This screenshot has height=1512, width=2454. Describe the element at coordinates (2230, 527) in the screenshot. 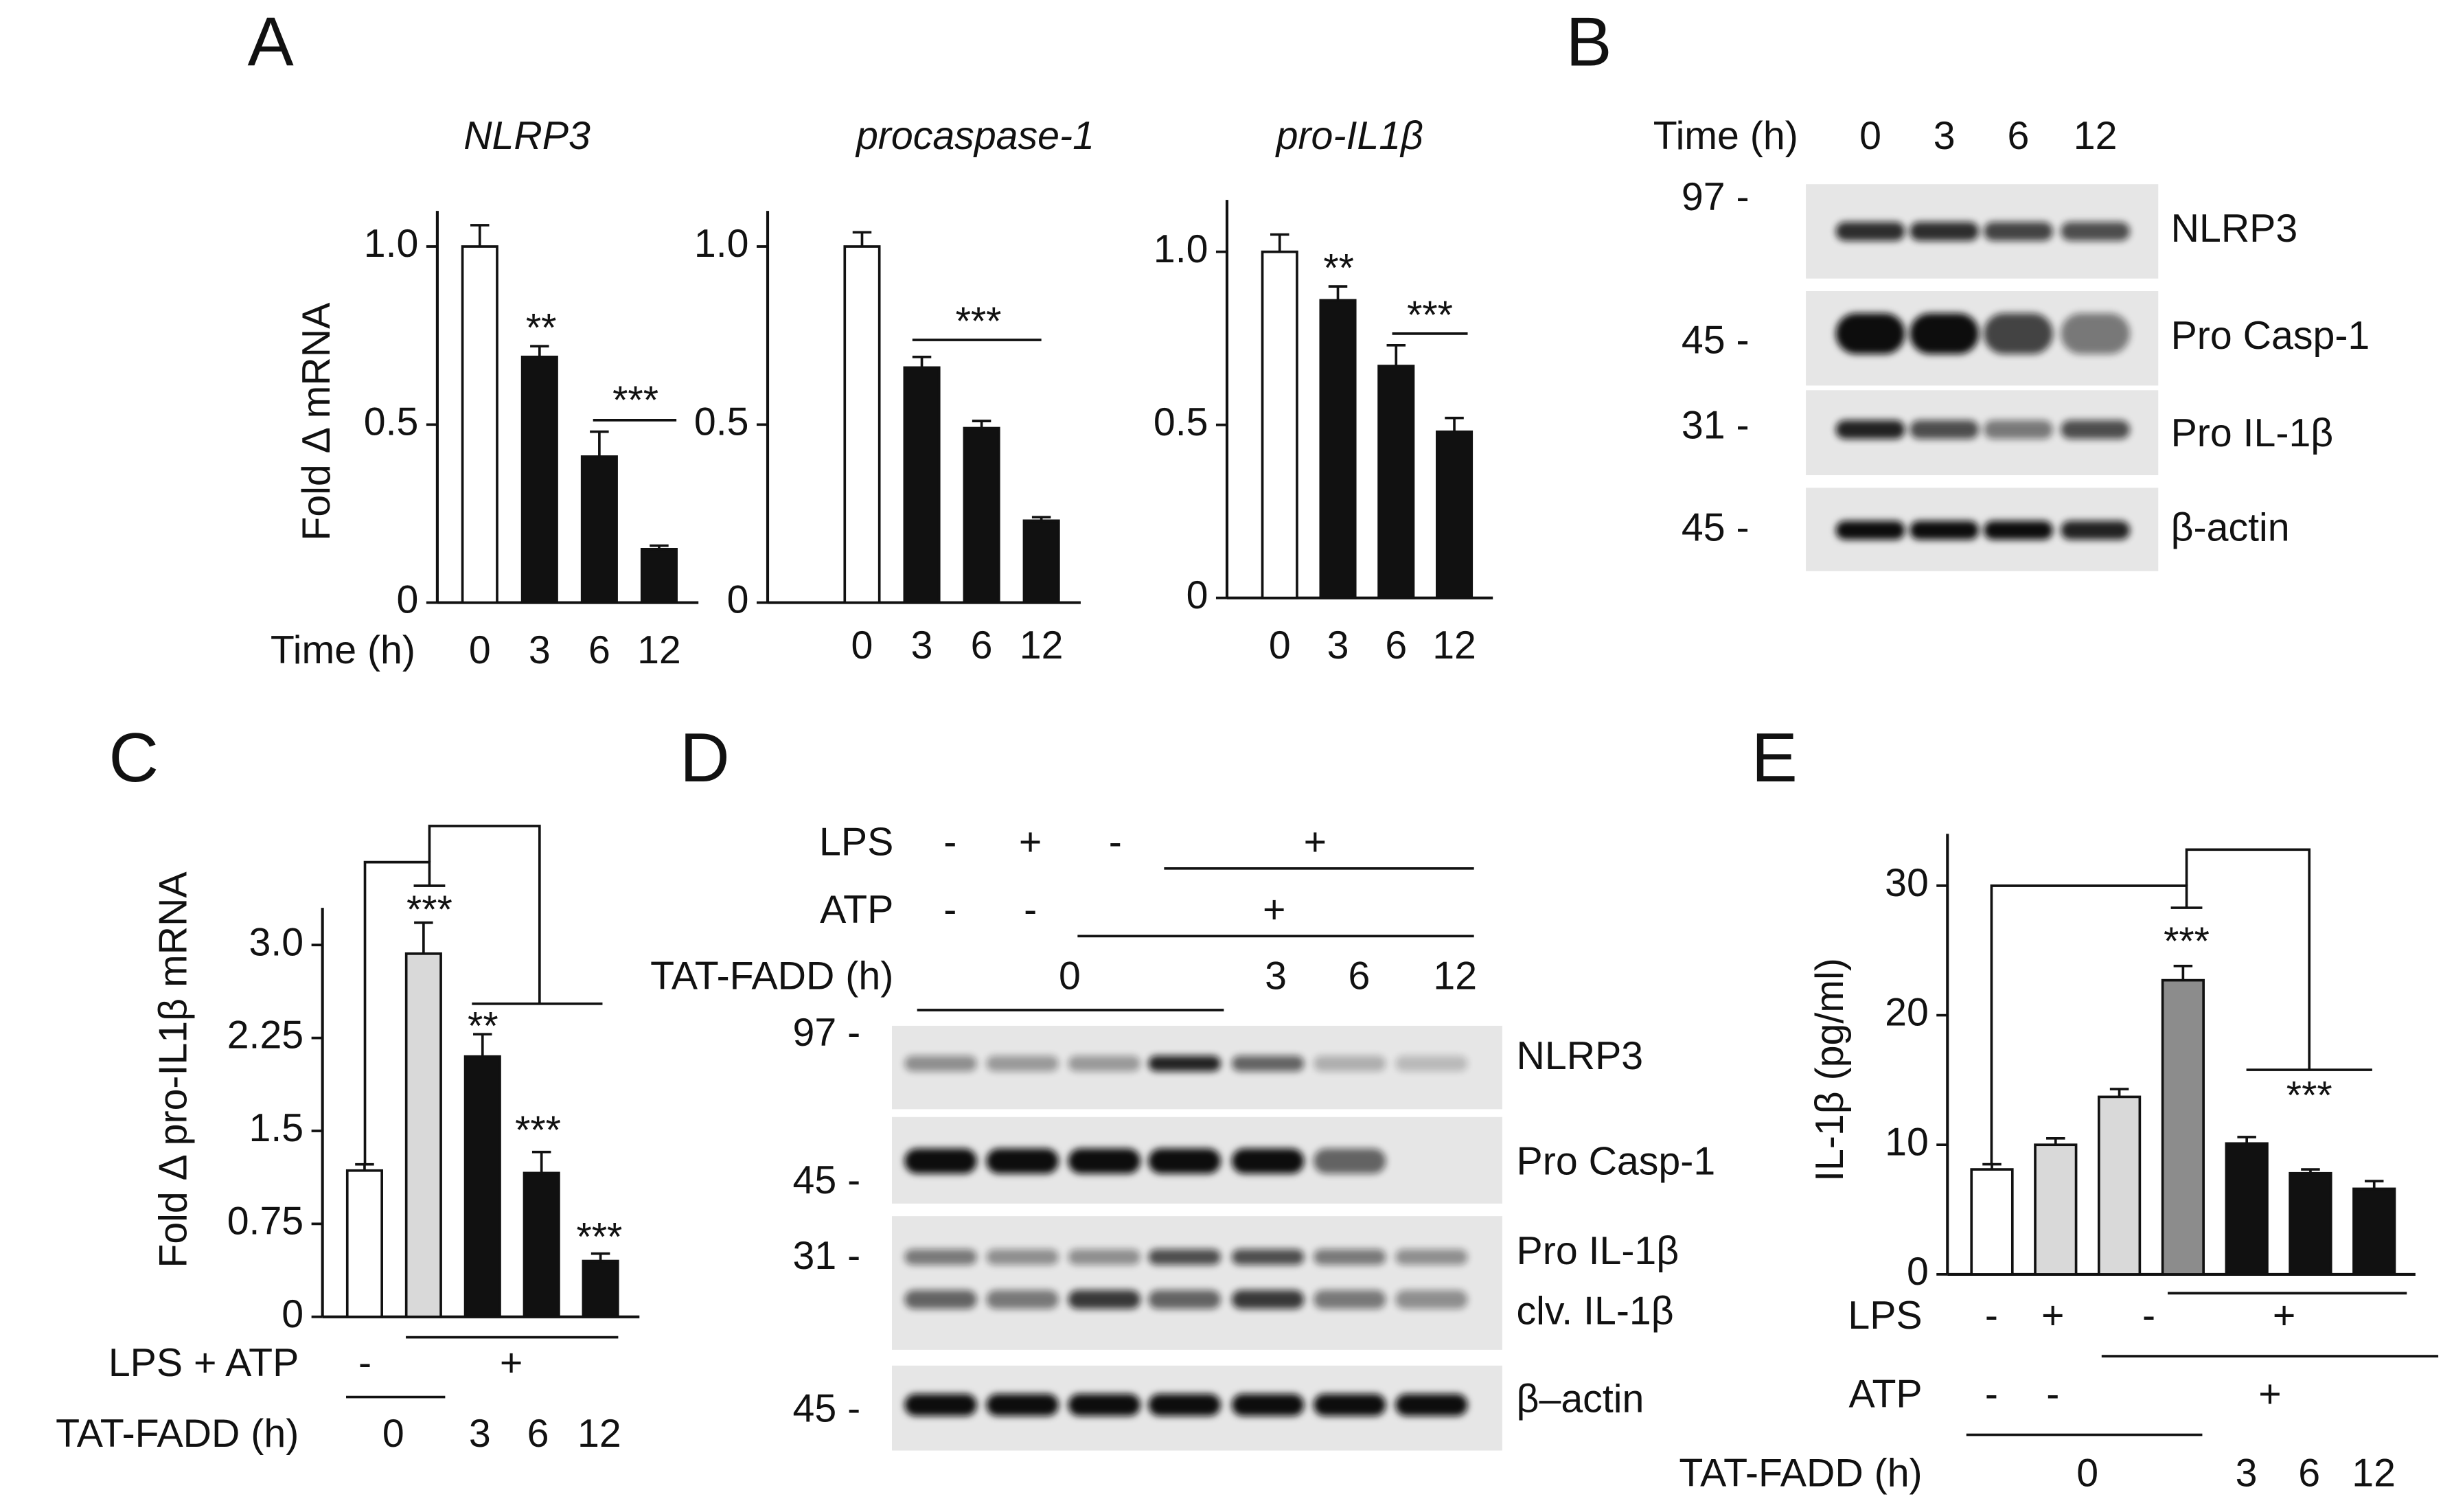

I see `band-label: β-actin` at that location.